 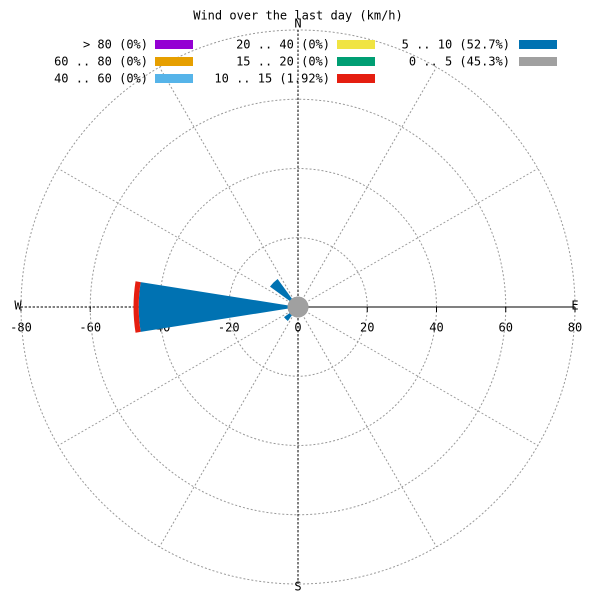 What do you see at coordinates (436, 328) in the screenshot?
I see `x-tick-label: 40` at bounding box center [436, 328].